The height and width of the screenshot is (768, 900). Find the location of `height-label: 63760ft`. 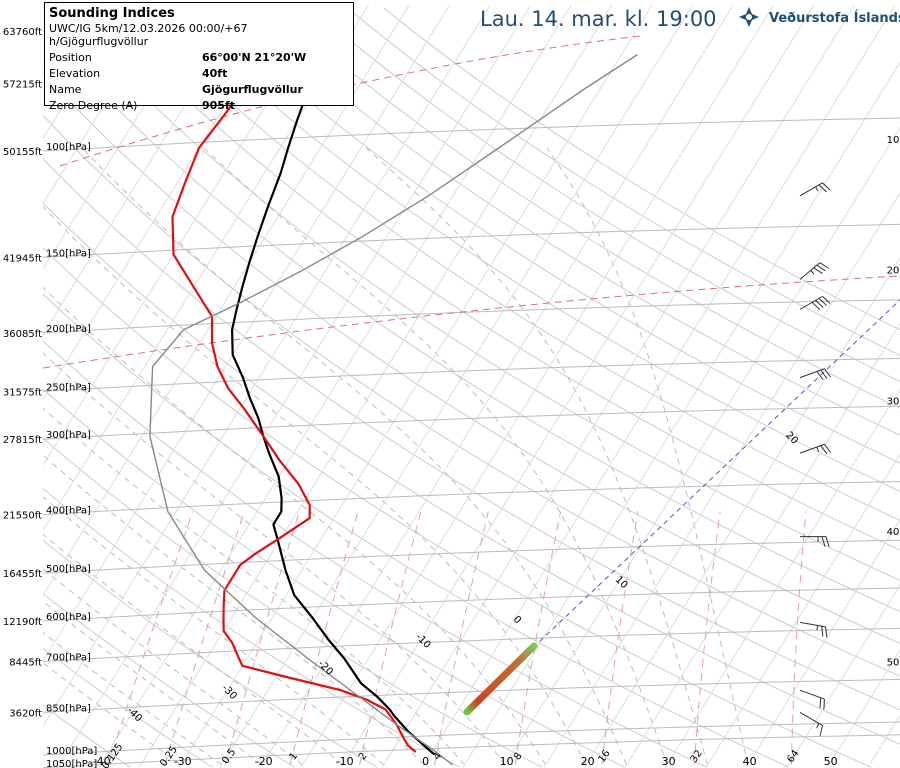

height-label: 63760ft is located at coordinates (22, 32).